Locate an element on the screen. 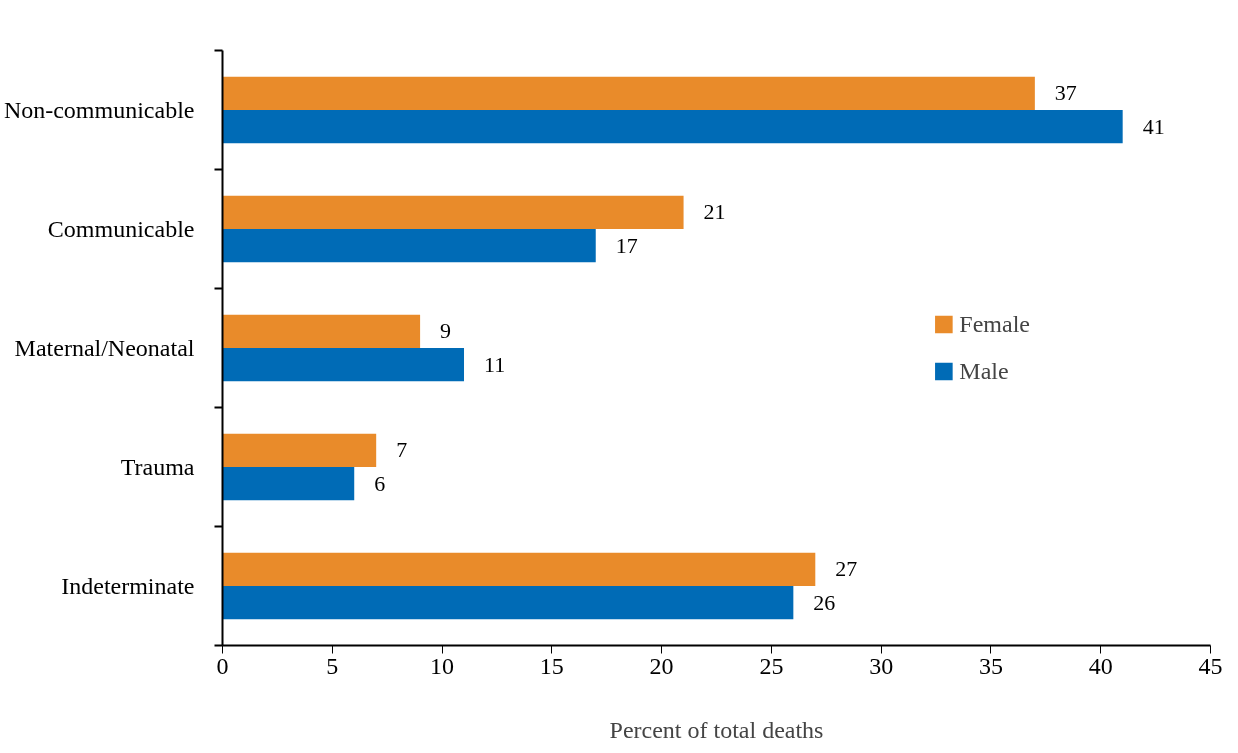  x-tick-label: 10 is located at coordinates (442, 665).